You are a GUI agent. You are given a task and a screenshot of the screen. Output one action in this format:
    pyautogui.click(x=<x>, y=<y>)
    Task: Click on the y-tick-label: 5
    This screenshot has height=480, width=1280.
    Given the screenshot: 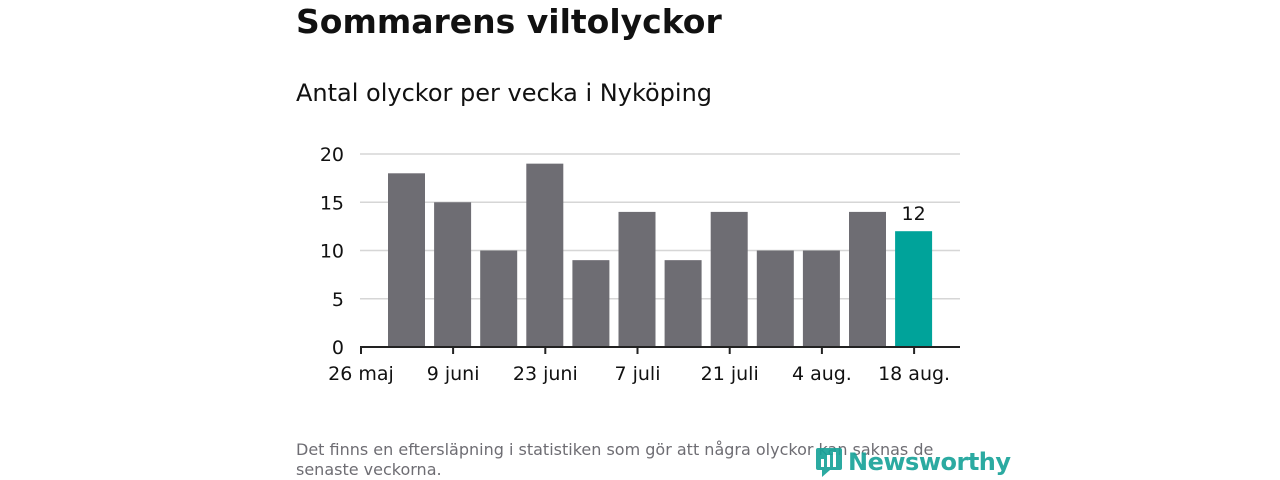 What is the action you would take?
    pyautogui.click(x=338, y=300)
    